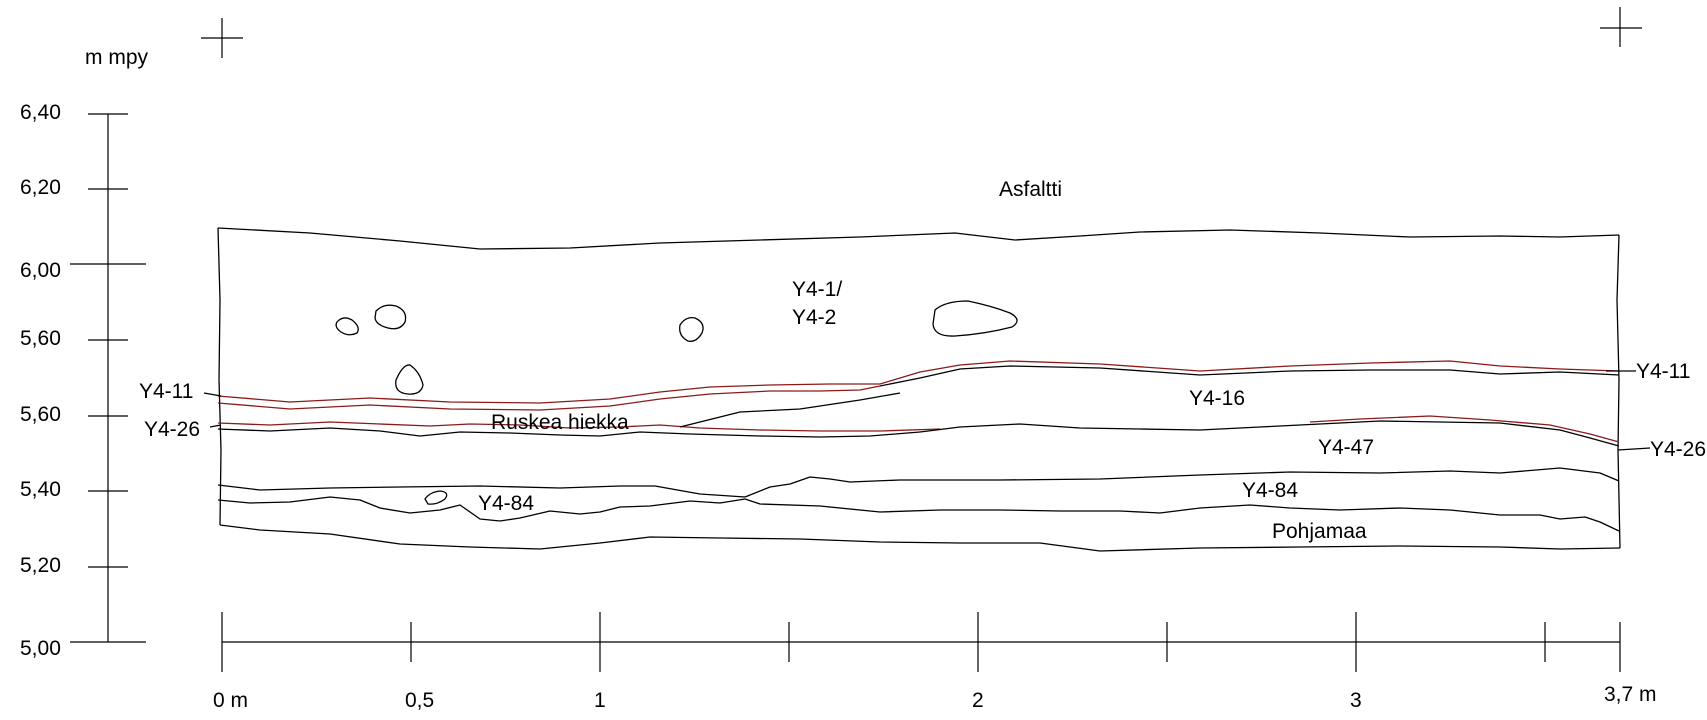 The height and width of the screenshot is (720, 1707). Describe the element at coordinates (1319, 531) in the screenshot. I see `label-pohjamaa: Pohjamaa` at that location.